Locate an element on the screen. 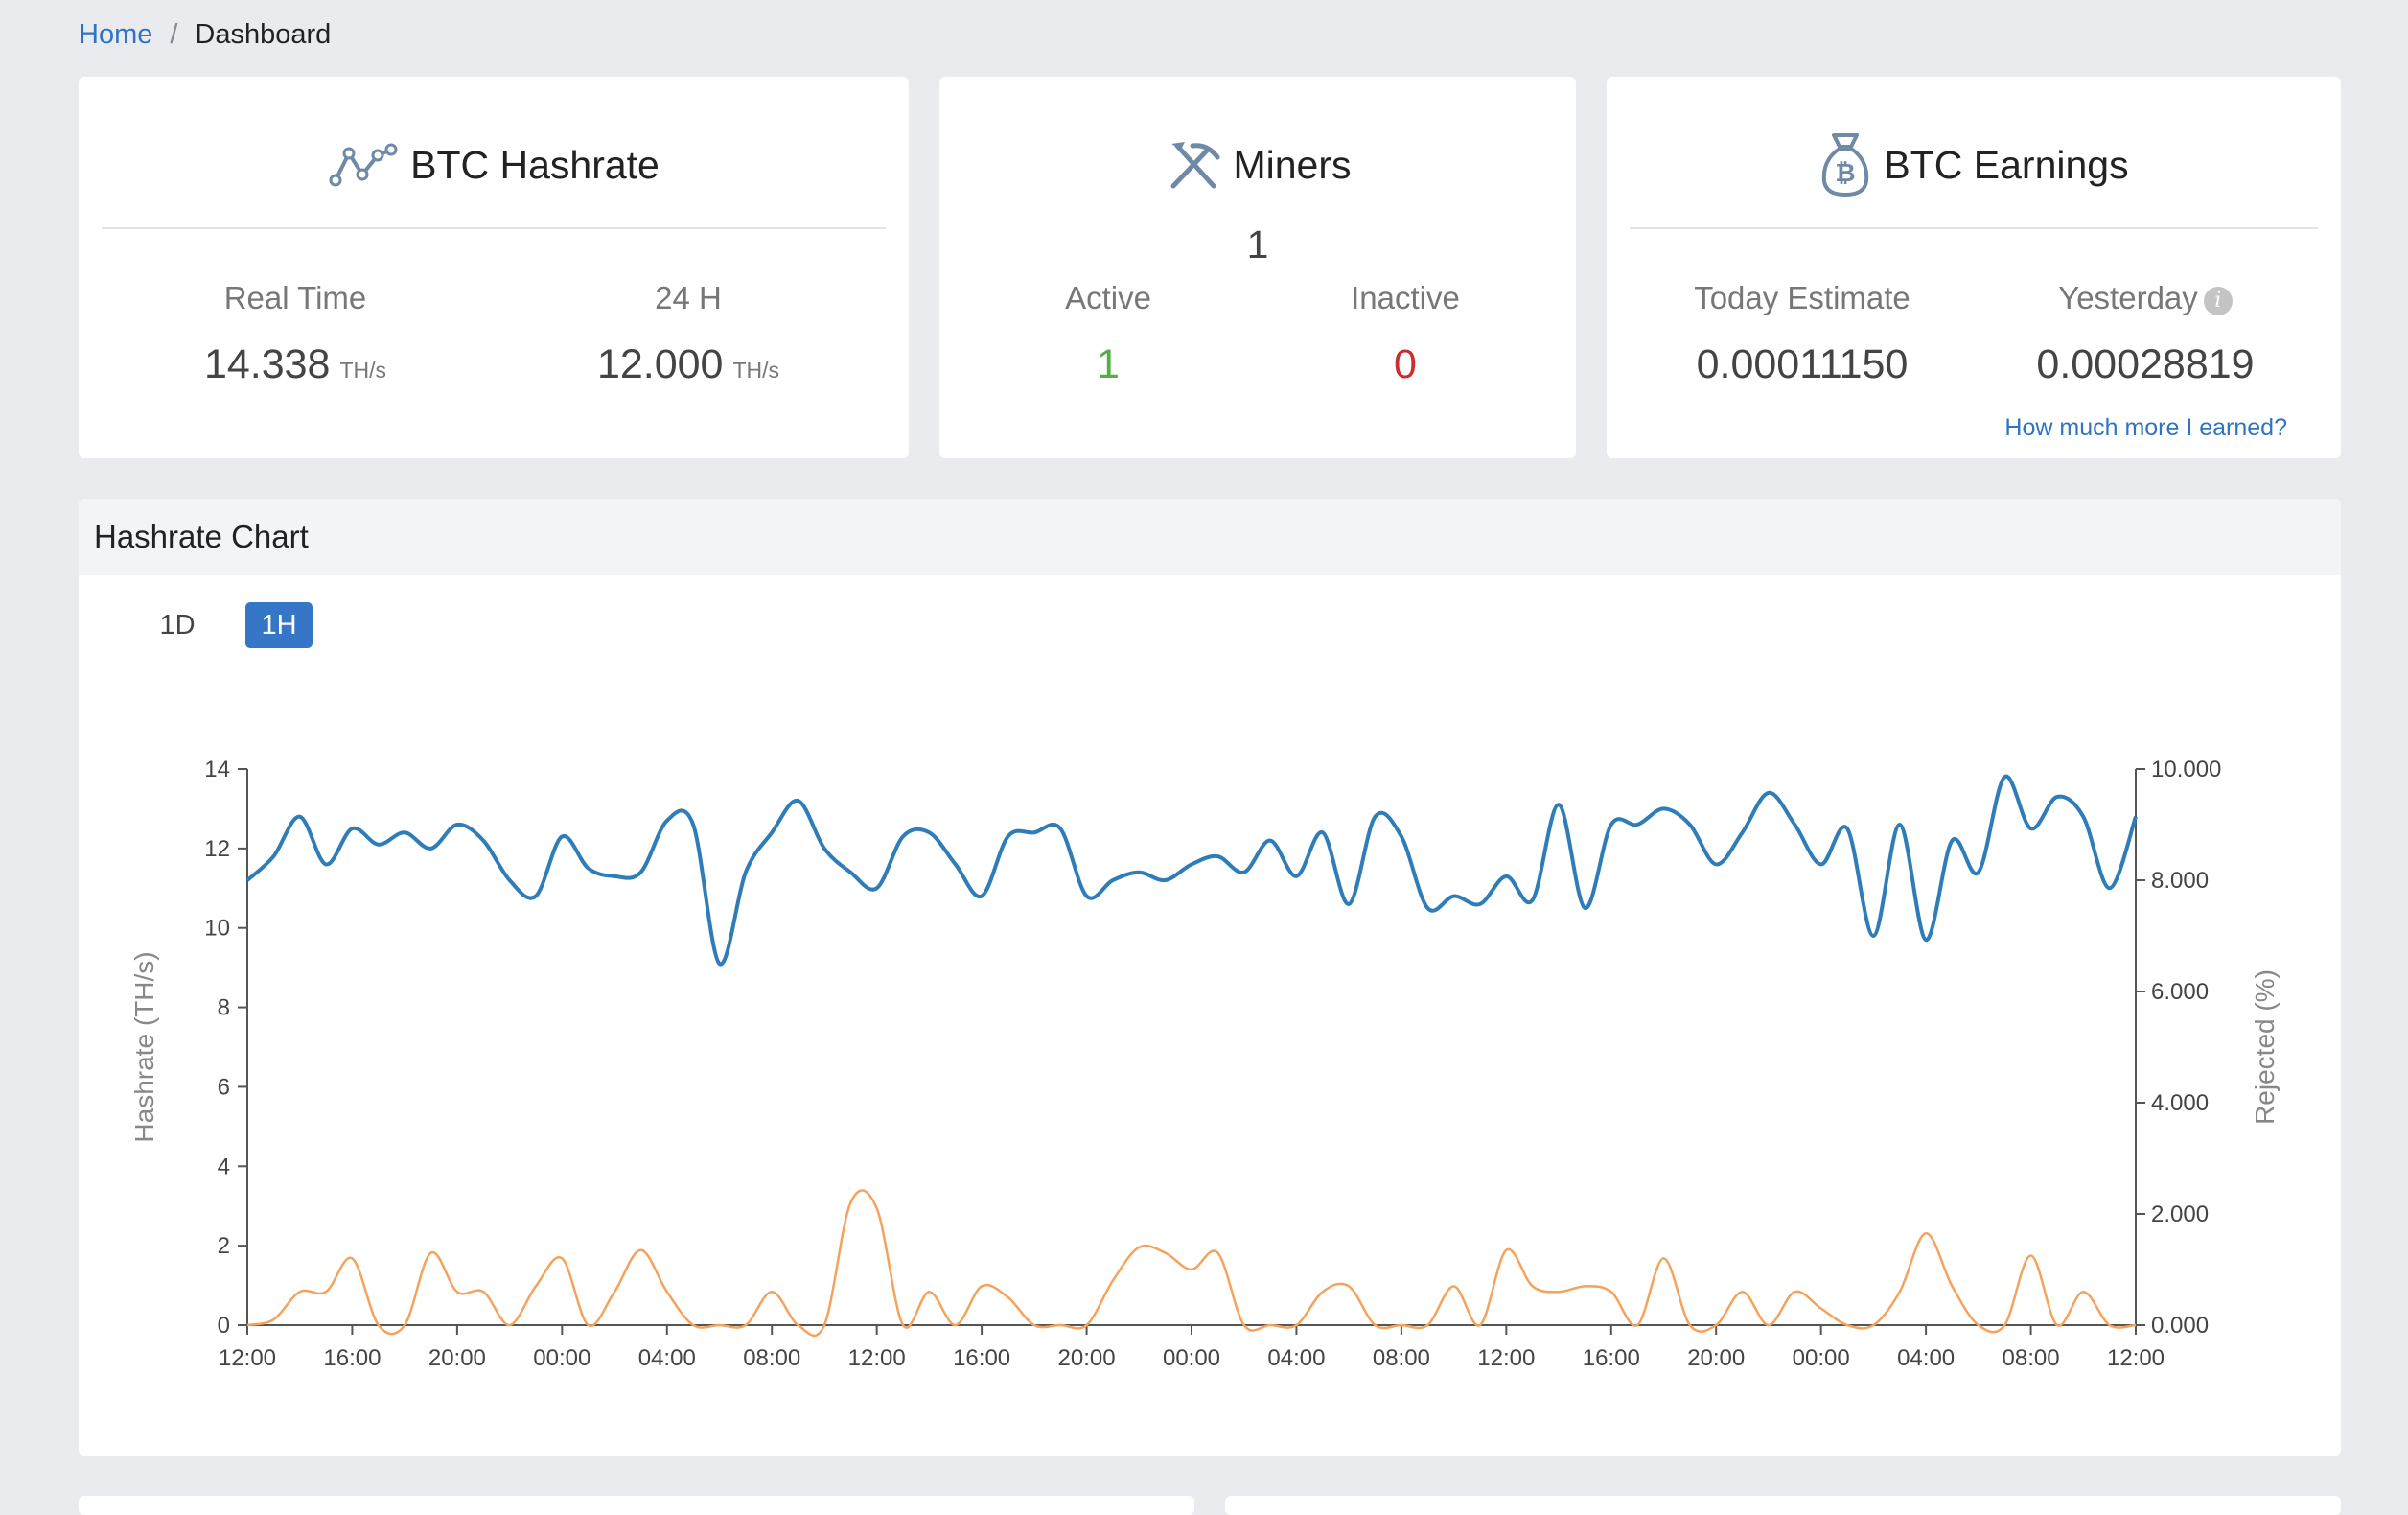  y-tick-label: 0 is located at coordinates (224, 1326).